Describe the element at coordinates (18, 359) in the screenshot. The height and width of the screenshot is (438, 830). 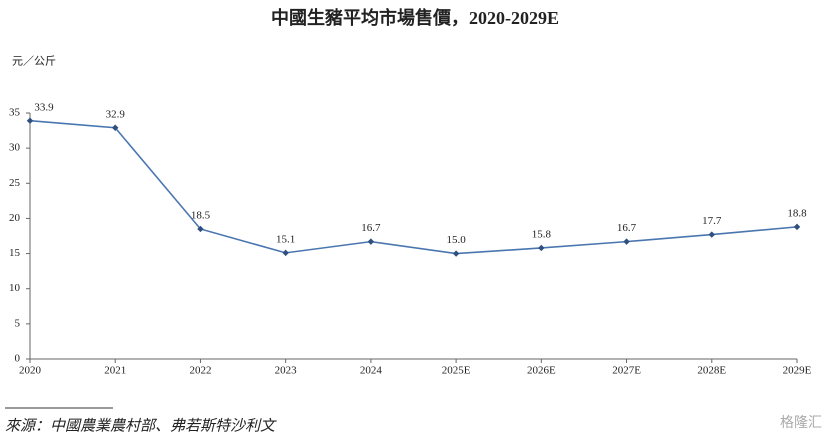
I see `y-tick-label: 0` at that location.